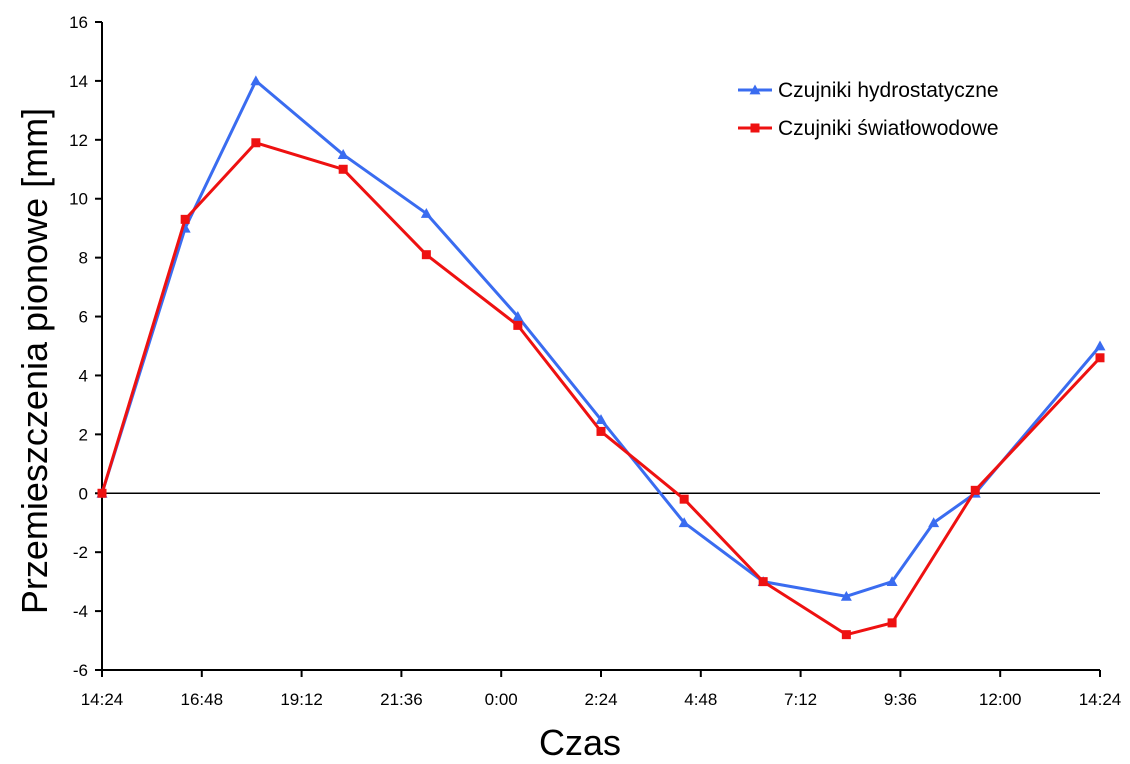 This screenshot has width=1130, height=764. I want to click on x-tick-label: 4:48, so click(700, 699).